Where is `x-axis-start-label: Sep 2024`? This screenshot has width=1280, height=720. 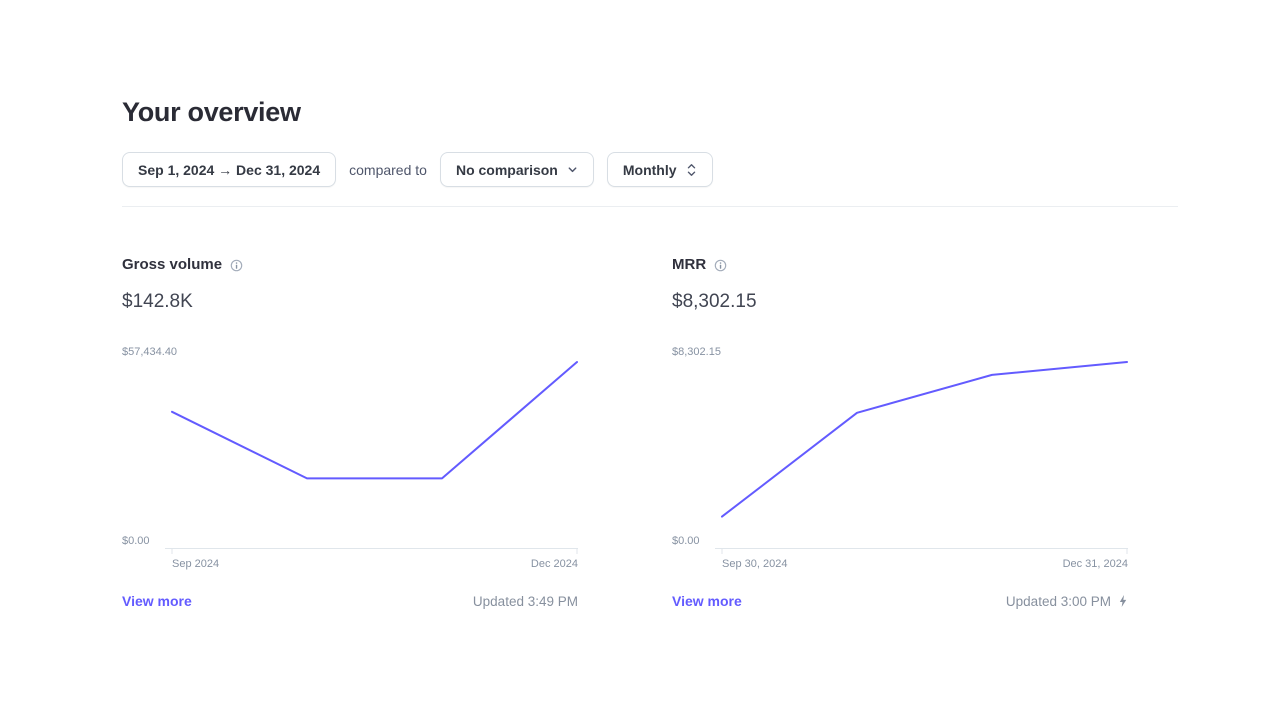
x-axis-start-label: Sep 2024 is located at coordinates (196, 564).